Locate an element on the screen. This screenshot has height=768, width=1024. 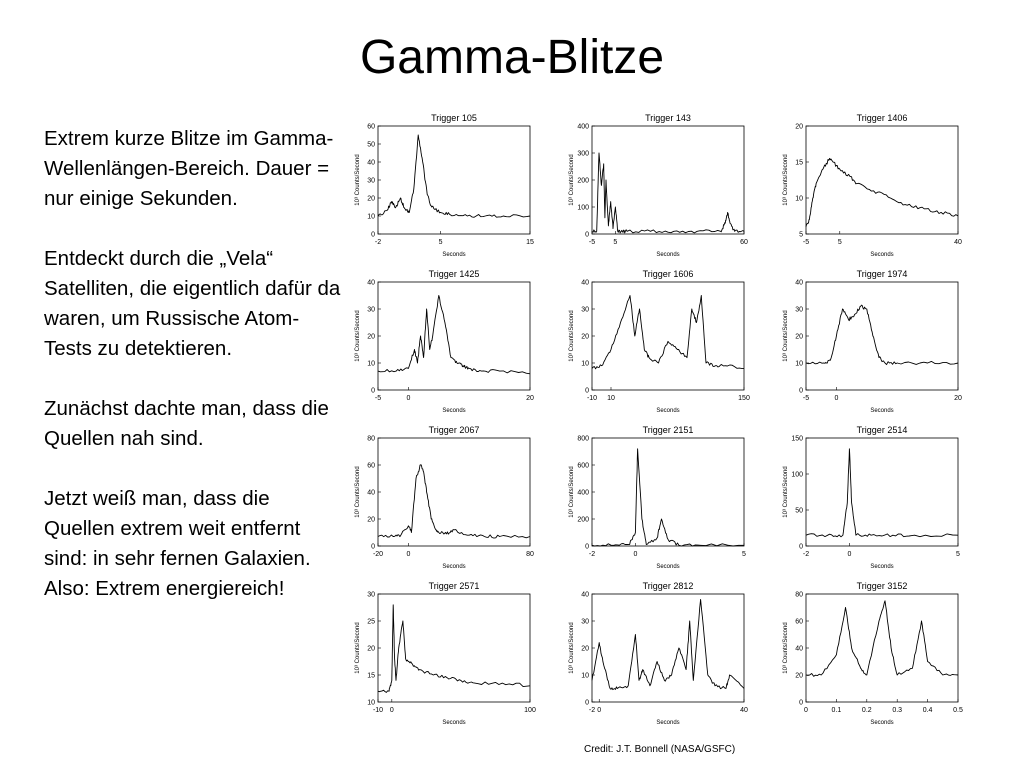
x-tick-label: 0.5 is located at coordinates (958, 710).